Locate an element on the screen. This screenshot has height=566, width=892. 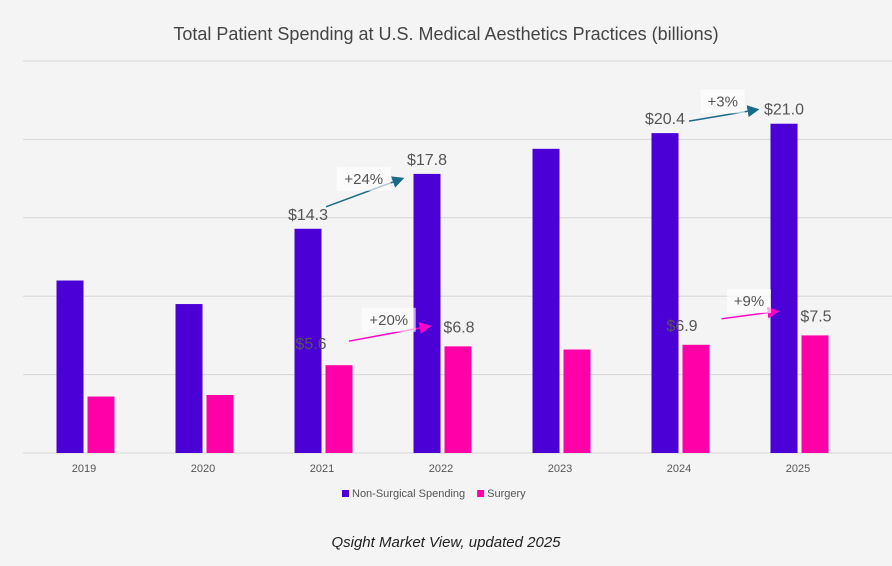
growth-annotation: +20% is located at coordinates (388, 320).